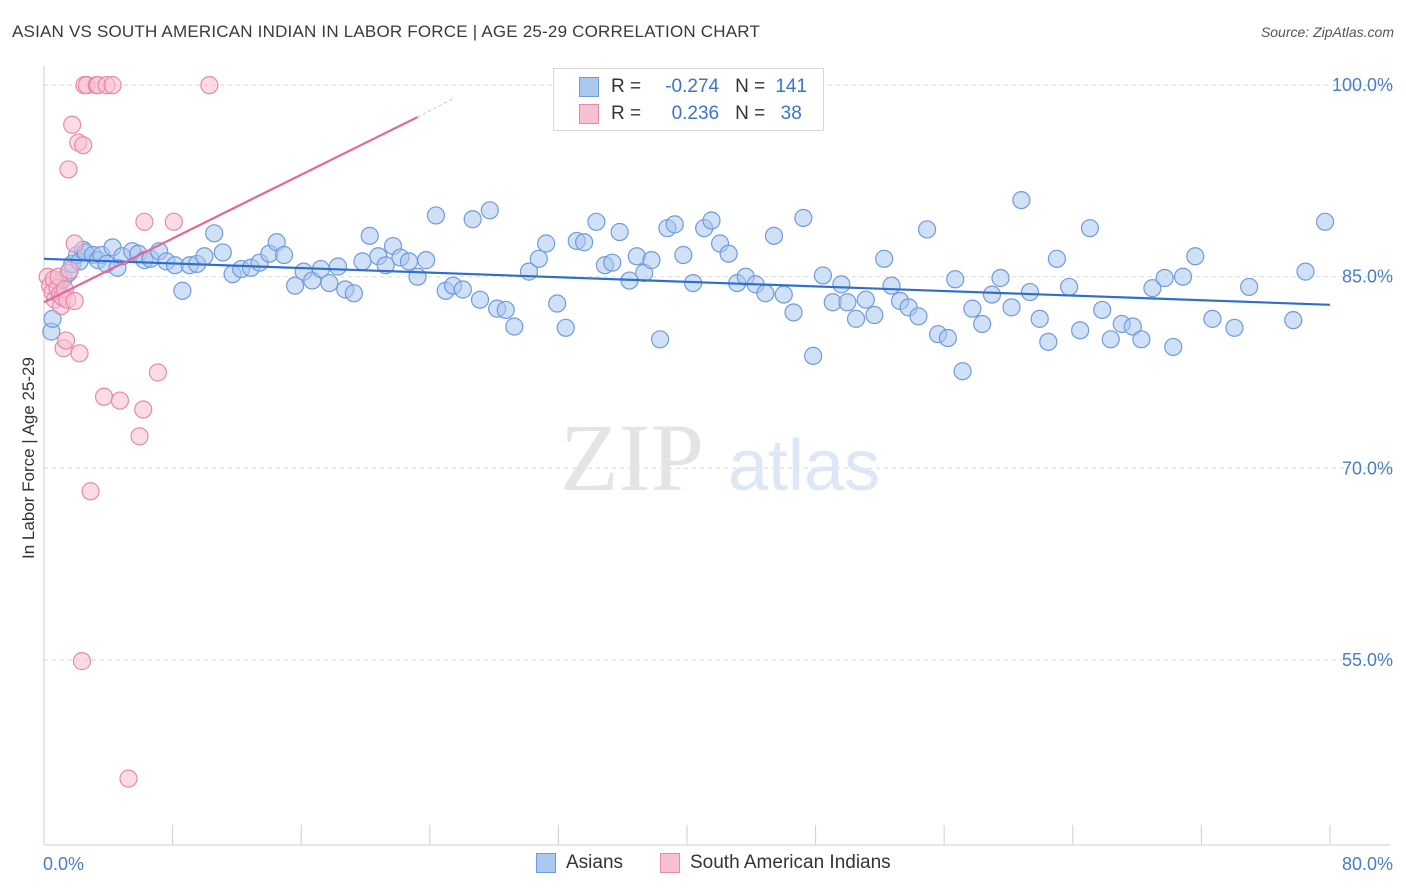 The width and height of the screenshot is (1406, 892). I want to click on y-axis-label: In Labor Force | Age 25-29, so click(28, 458).